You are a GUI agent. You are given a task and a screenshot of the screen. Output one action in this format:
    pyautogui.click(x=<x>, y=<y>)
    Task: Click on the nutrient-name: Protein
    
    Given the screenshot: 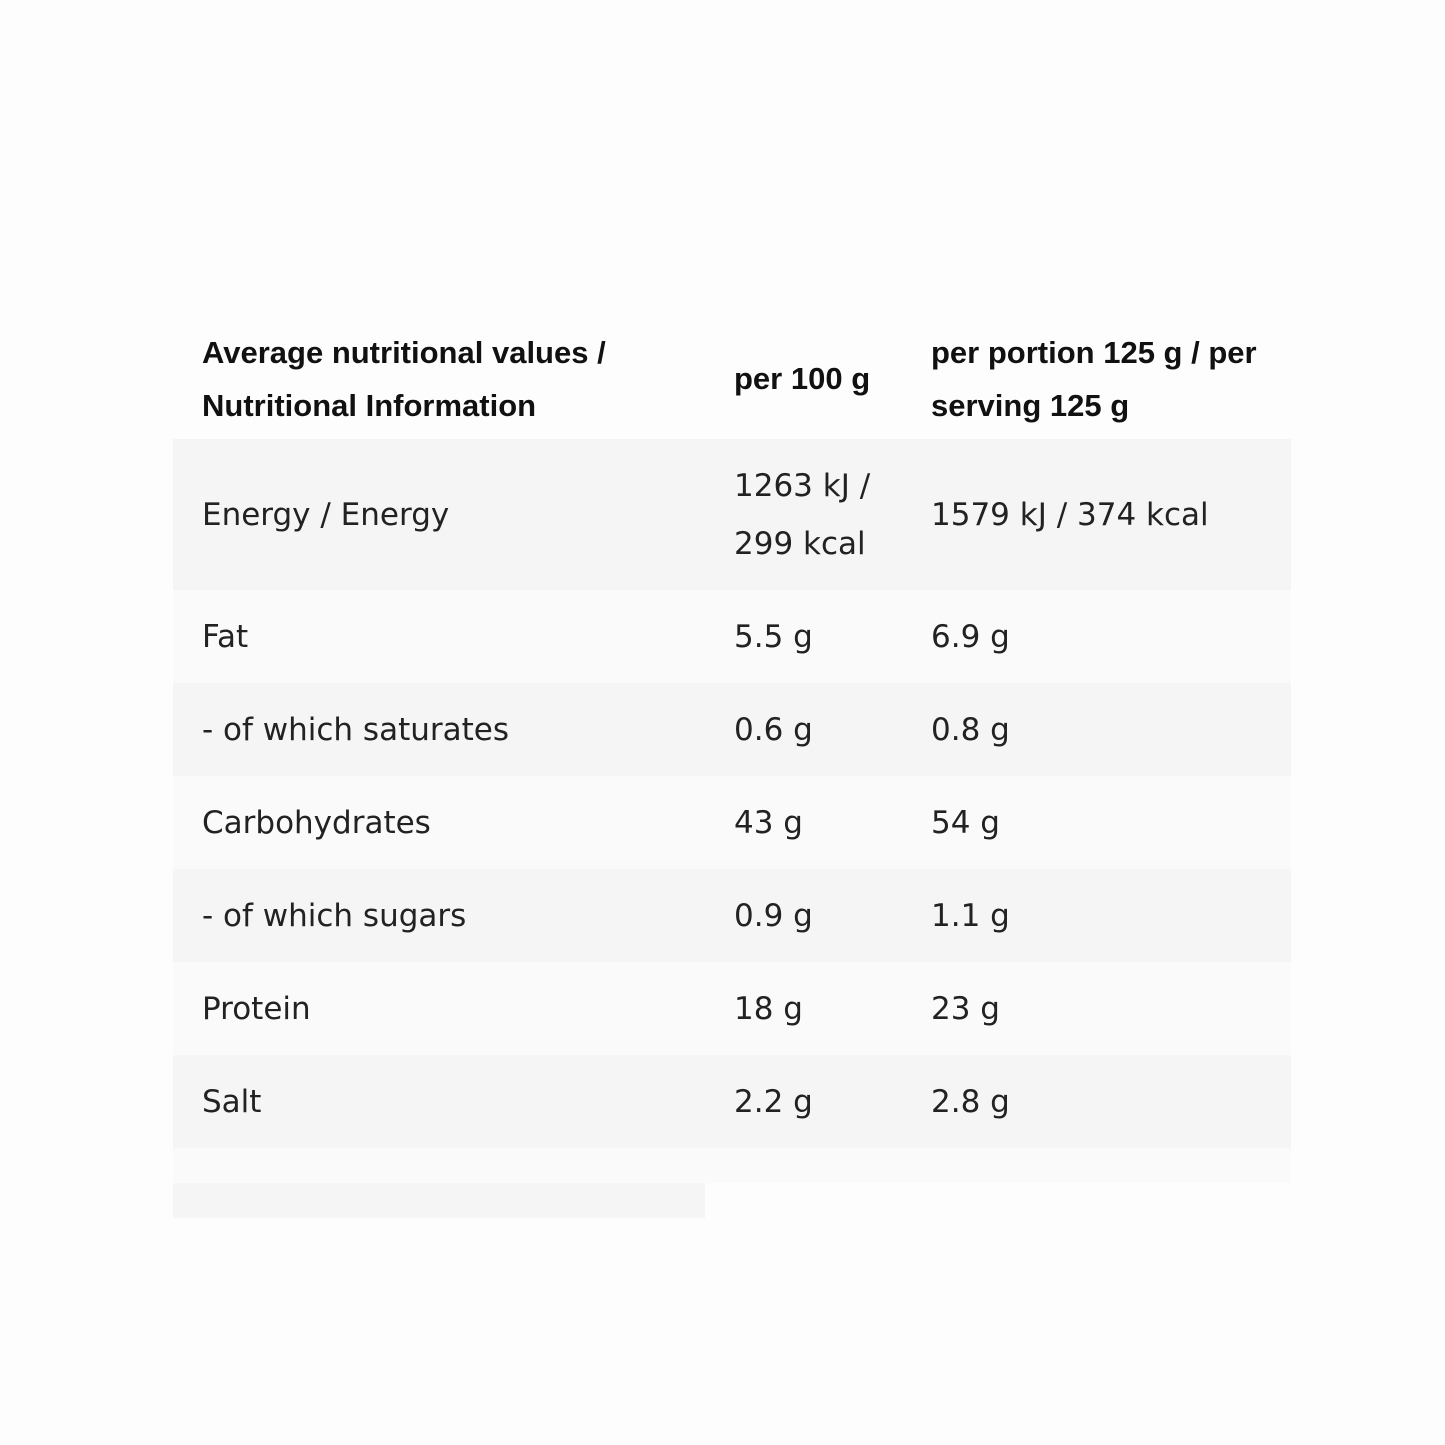 What is the action you would take?
    pyautogui.click(x=256, y=1008)
    